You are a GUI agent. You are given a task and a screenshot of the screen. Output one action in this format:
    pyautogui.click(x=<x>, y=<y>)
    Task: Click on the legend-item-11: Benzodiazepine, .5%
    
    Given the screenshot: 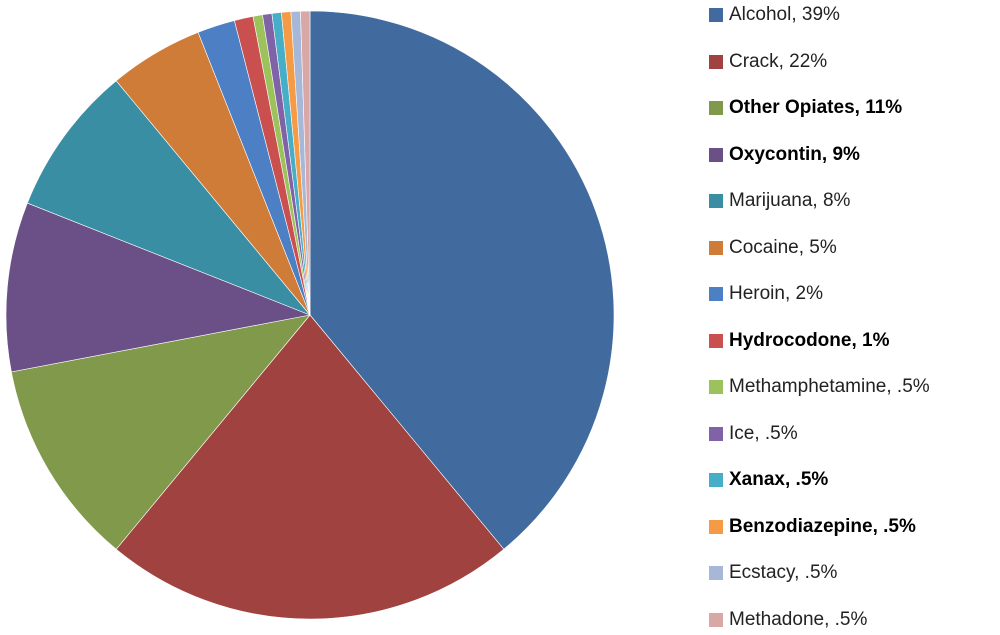 What is the action you would take?
    pyautogui.click(x=812, y=527)
    